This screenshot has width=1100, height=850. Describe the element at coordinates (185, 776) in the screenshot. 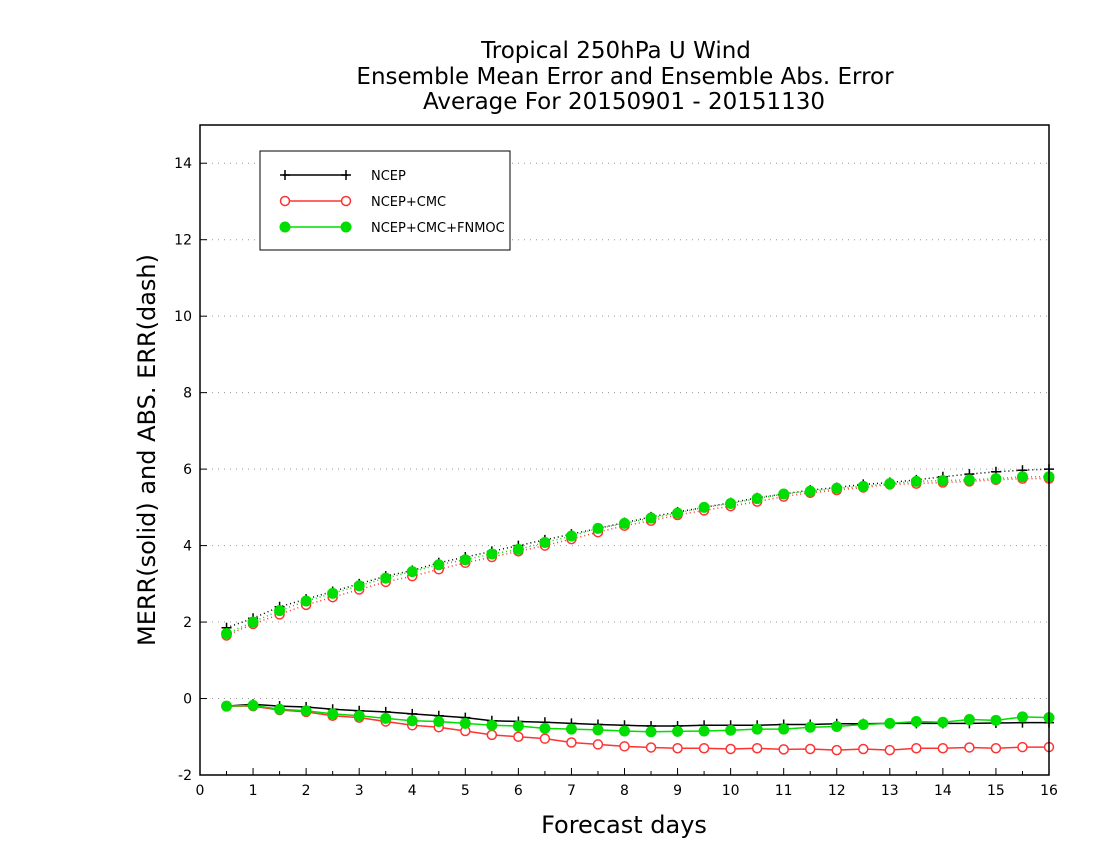

I see `y-tick-label: -2` at that location.